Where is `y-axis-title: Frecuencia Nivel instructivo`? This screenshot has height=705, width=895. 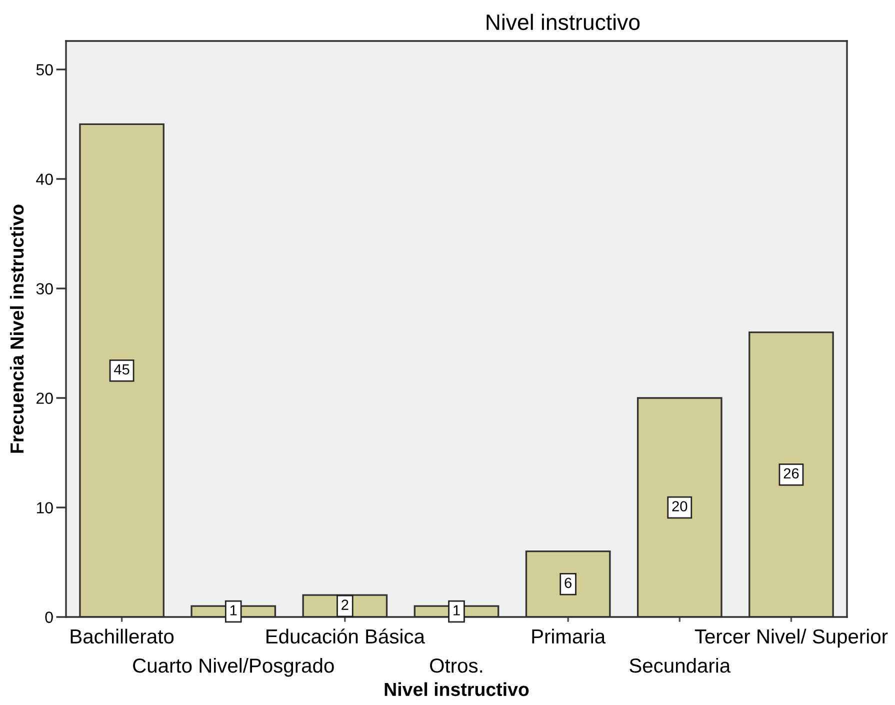 y-axis-title: Frecuencia Nivel instructivo is located at coordinates (17, 328).